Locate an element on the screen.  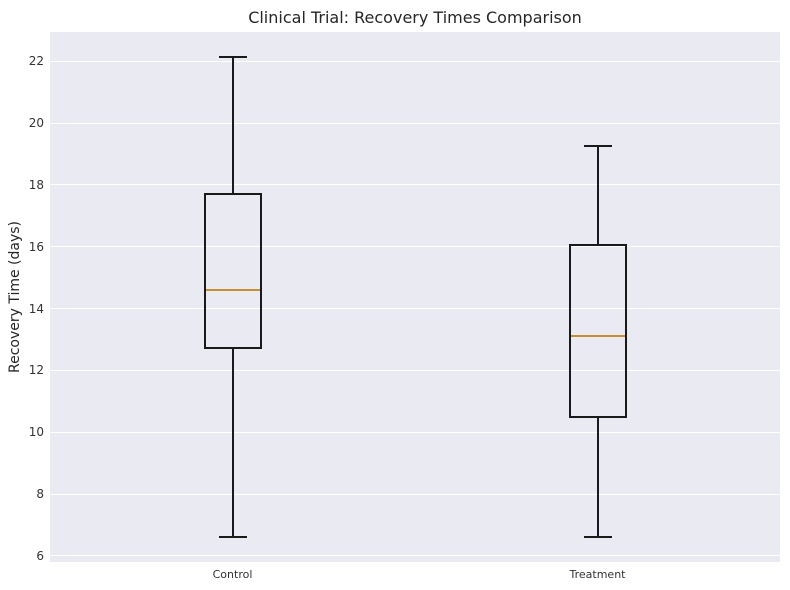
x-tick-label-control: Control is located at coordinates (232, 574).